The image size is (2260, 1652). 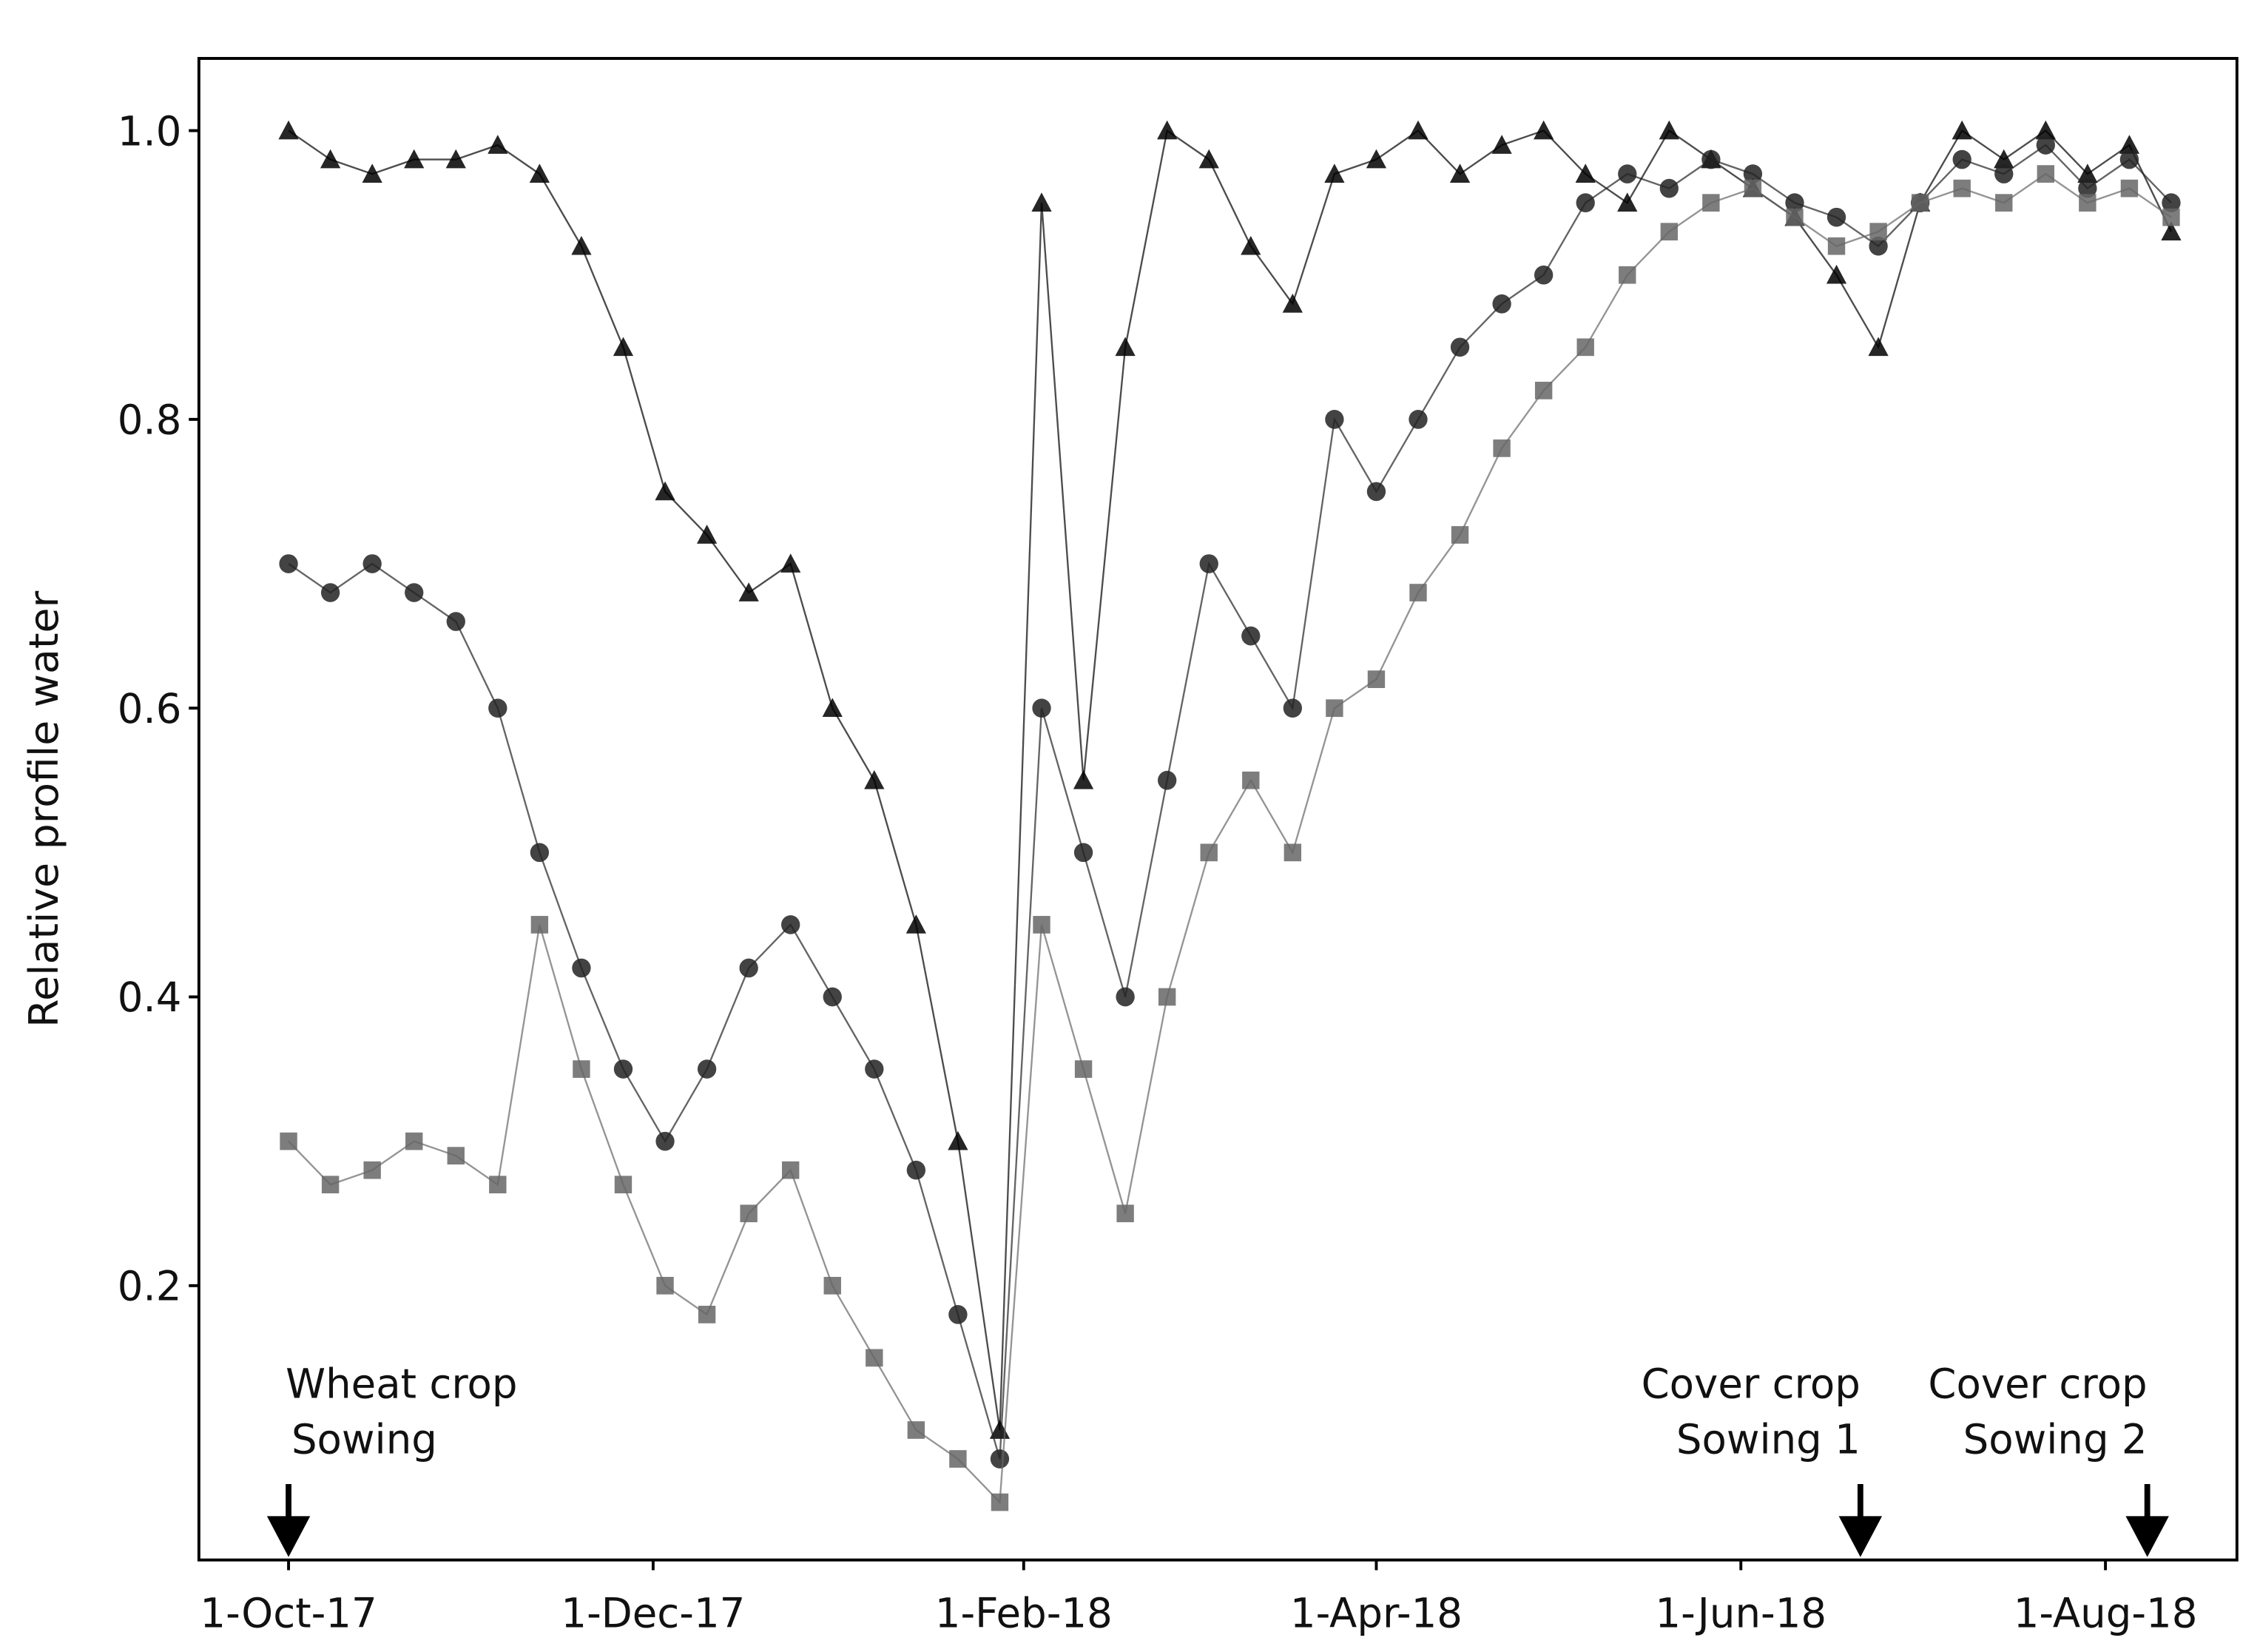 What do you see at coordinates (364, 1439) in the screenshot?
I see `annotation-text: Sowing` at bounding box center [364, 1439].